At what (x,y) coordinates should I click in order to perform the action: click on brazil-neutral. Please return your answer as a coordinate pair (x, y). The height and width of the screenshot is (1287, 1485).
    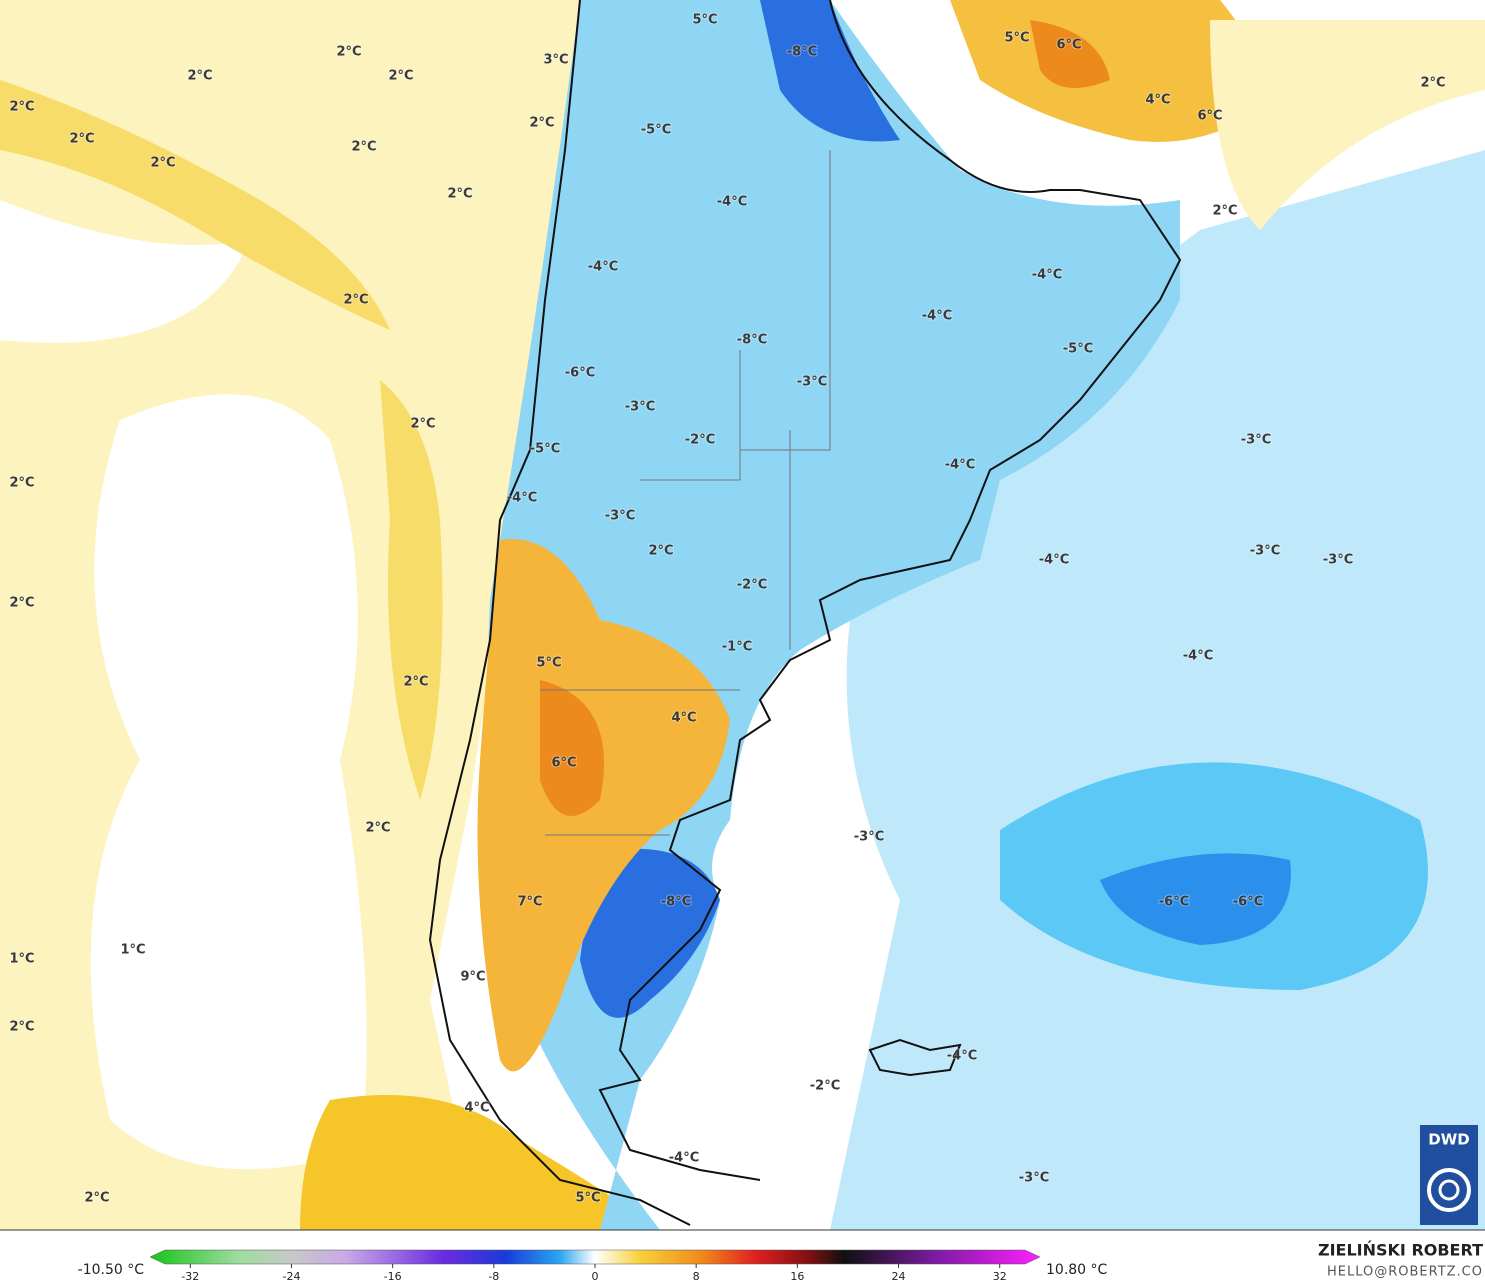
    Looking at the image, I should click on (1347, 125).